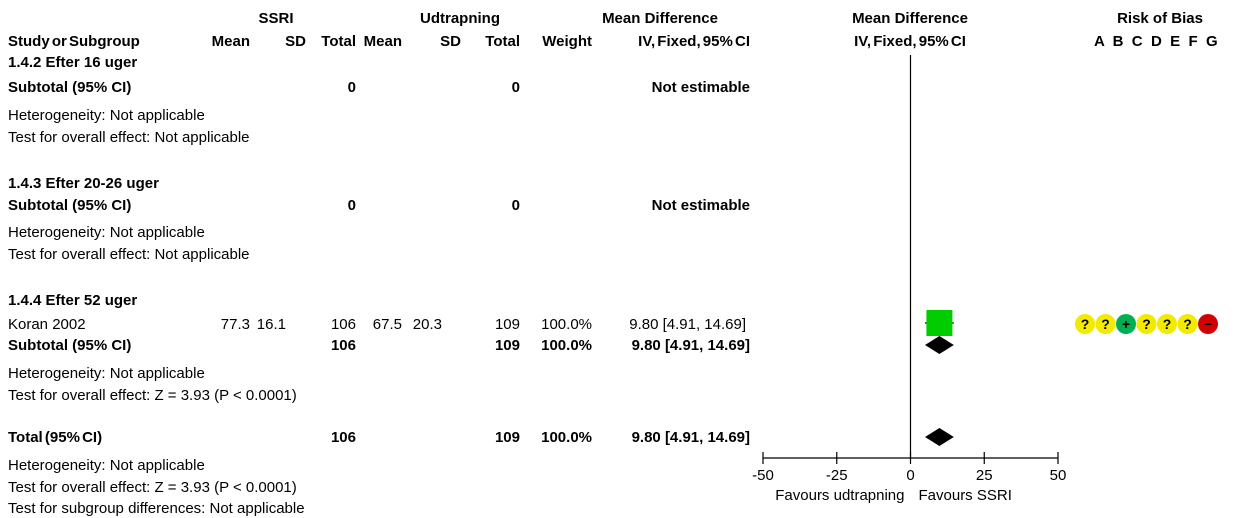  I want to click on total-n2: 109, so click(507, 437).